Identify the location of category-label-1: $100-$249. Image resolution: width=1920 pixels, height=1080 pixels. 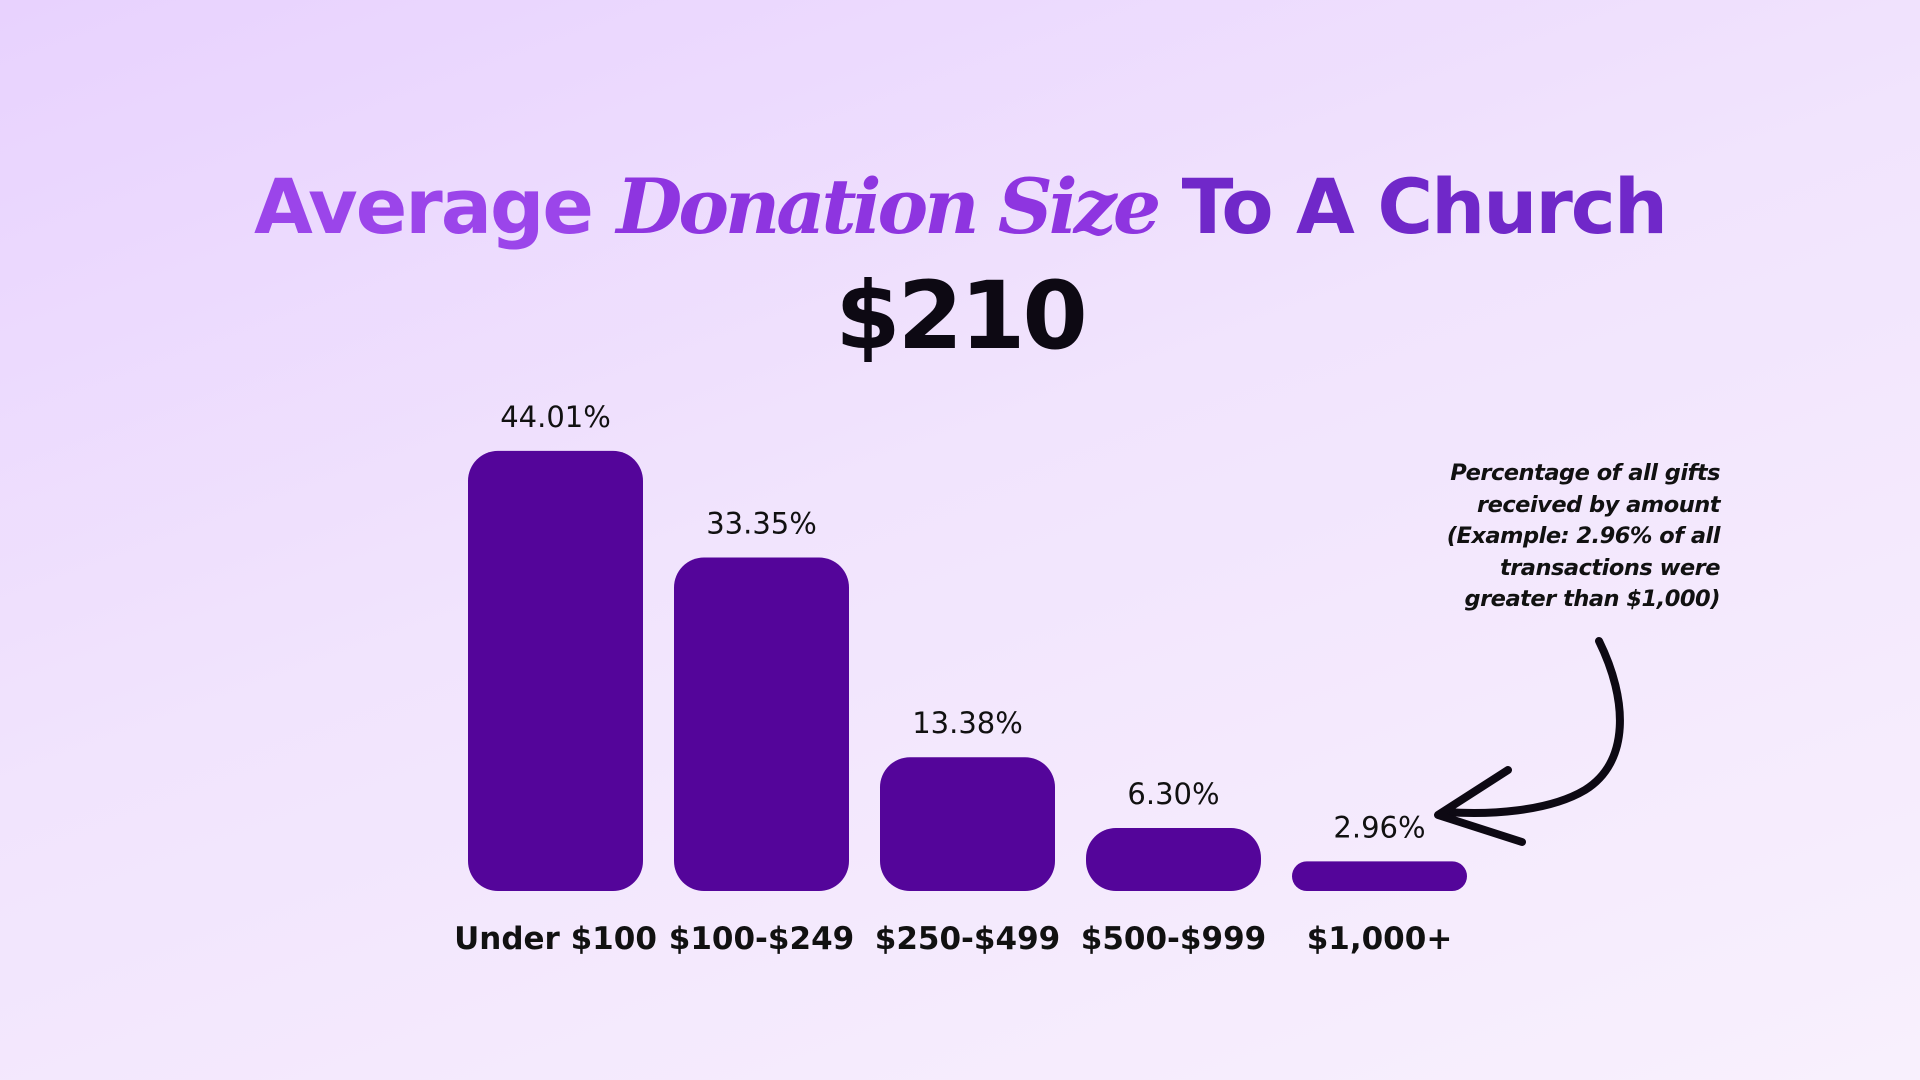
(761, 939).